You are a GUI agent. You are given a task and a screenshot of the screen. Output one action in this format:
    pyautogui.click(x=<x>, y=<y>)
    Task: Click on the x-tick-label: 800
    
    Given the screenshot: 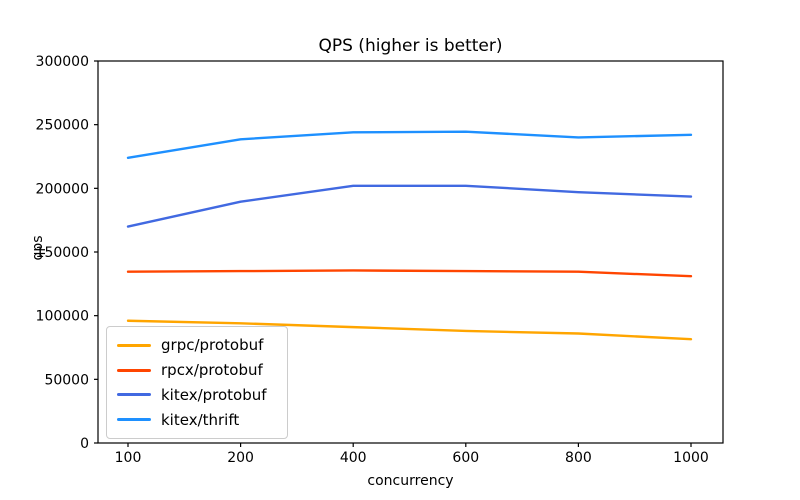 What is the action you would take?
    pyautogui.click(x=578, y=458)
    